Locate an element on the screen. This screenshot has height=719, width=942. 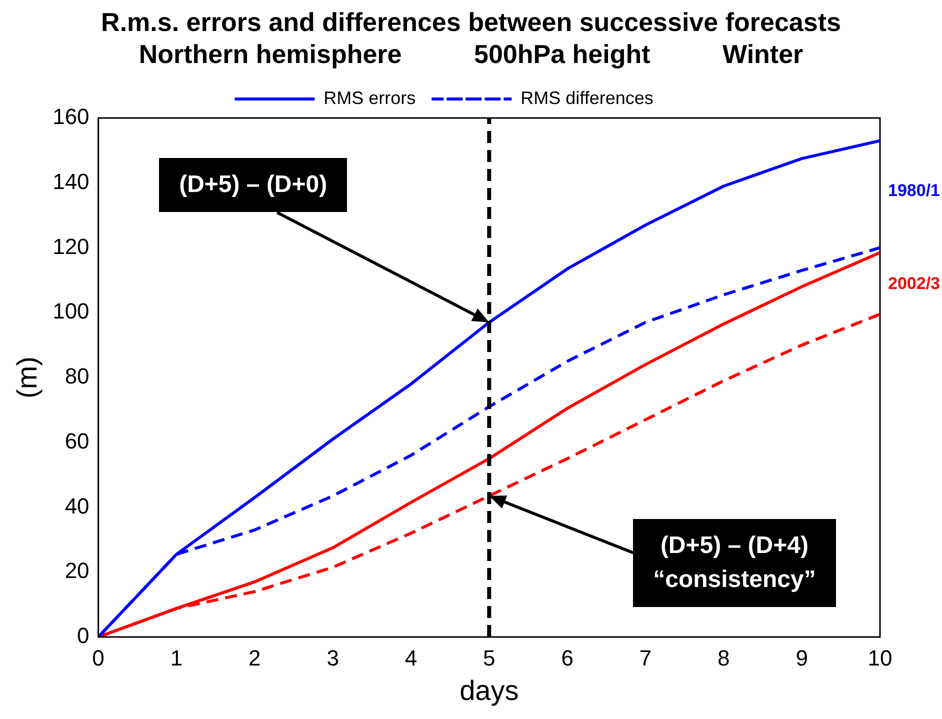
y-tick-label: 80 is located at coordinates (77, 376).